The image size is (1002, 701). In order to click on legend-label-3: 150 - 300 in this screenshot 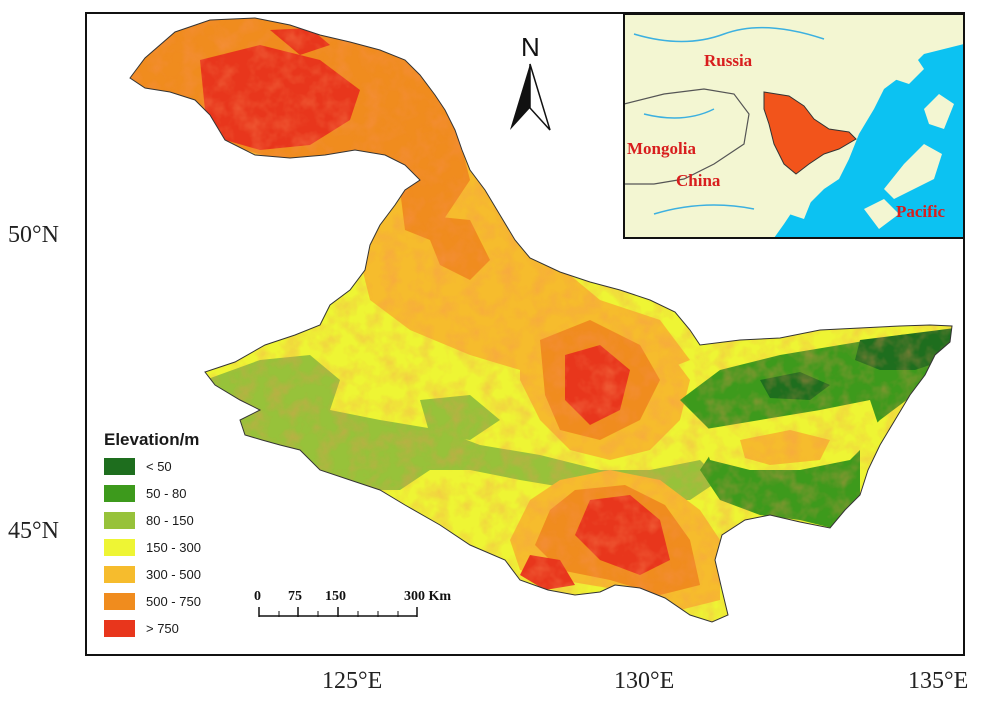, I will do `click(173, 547)`.